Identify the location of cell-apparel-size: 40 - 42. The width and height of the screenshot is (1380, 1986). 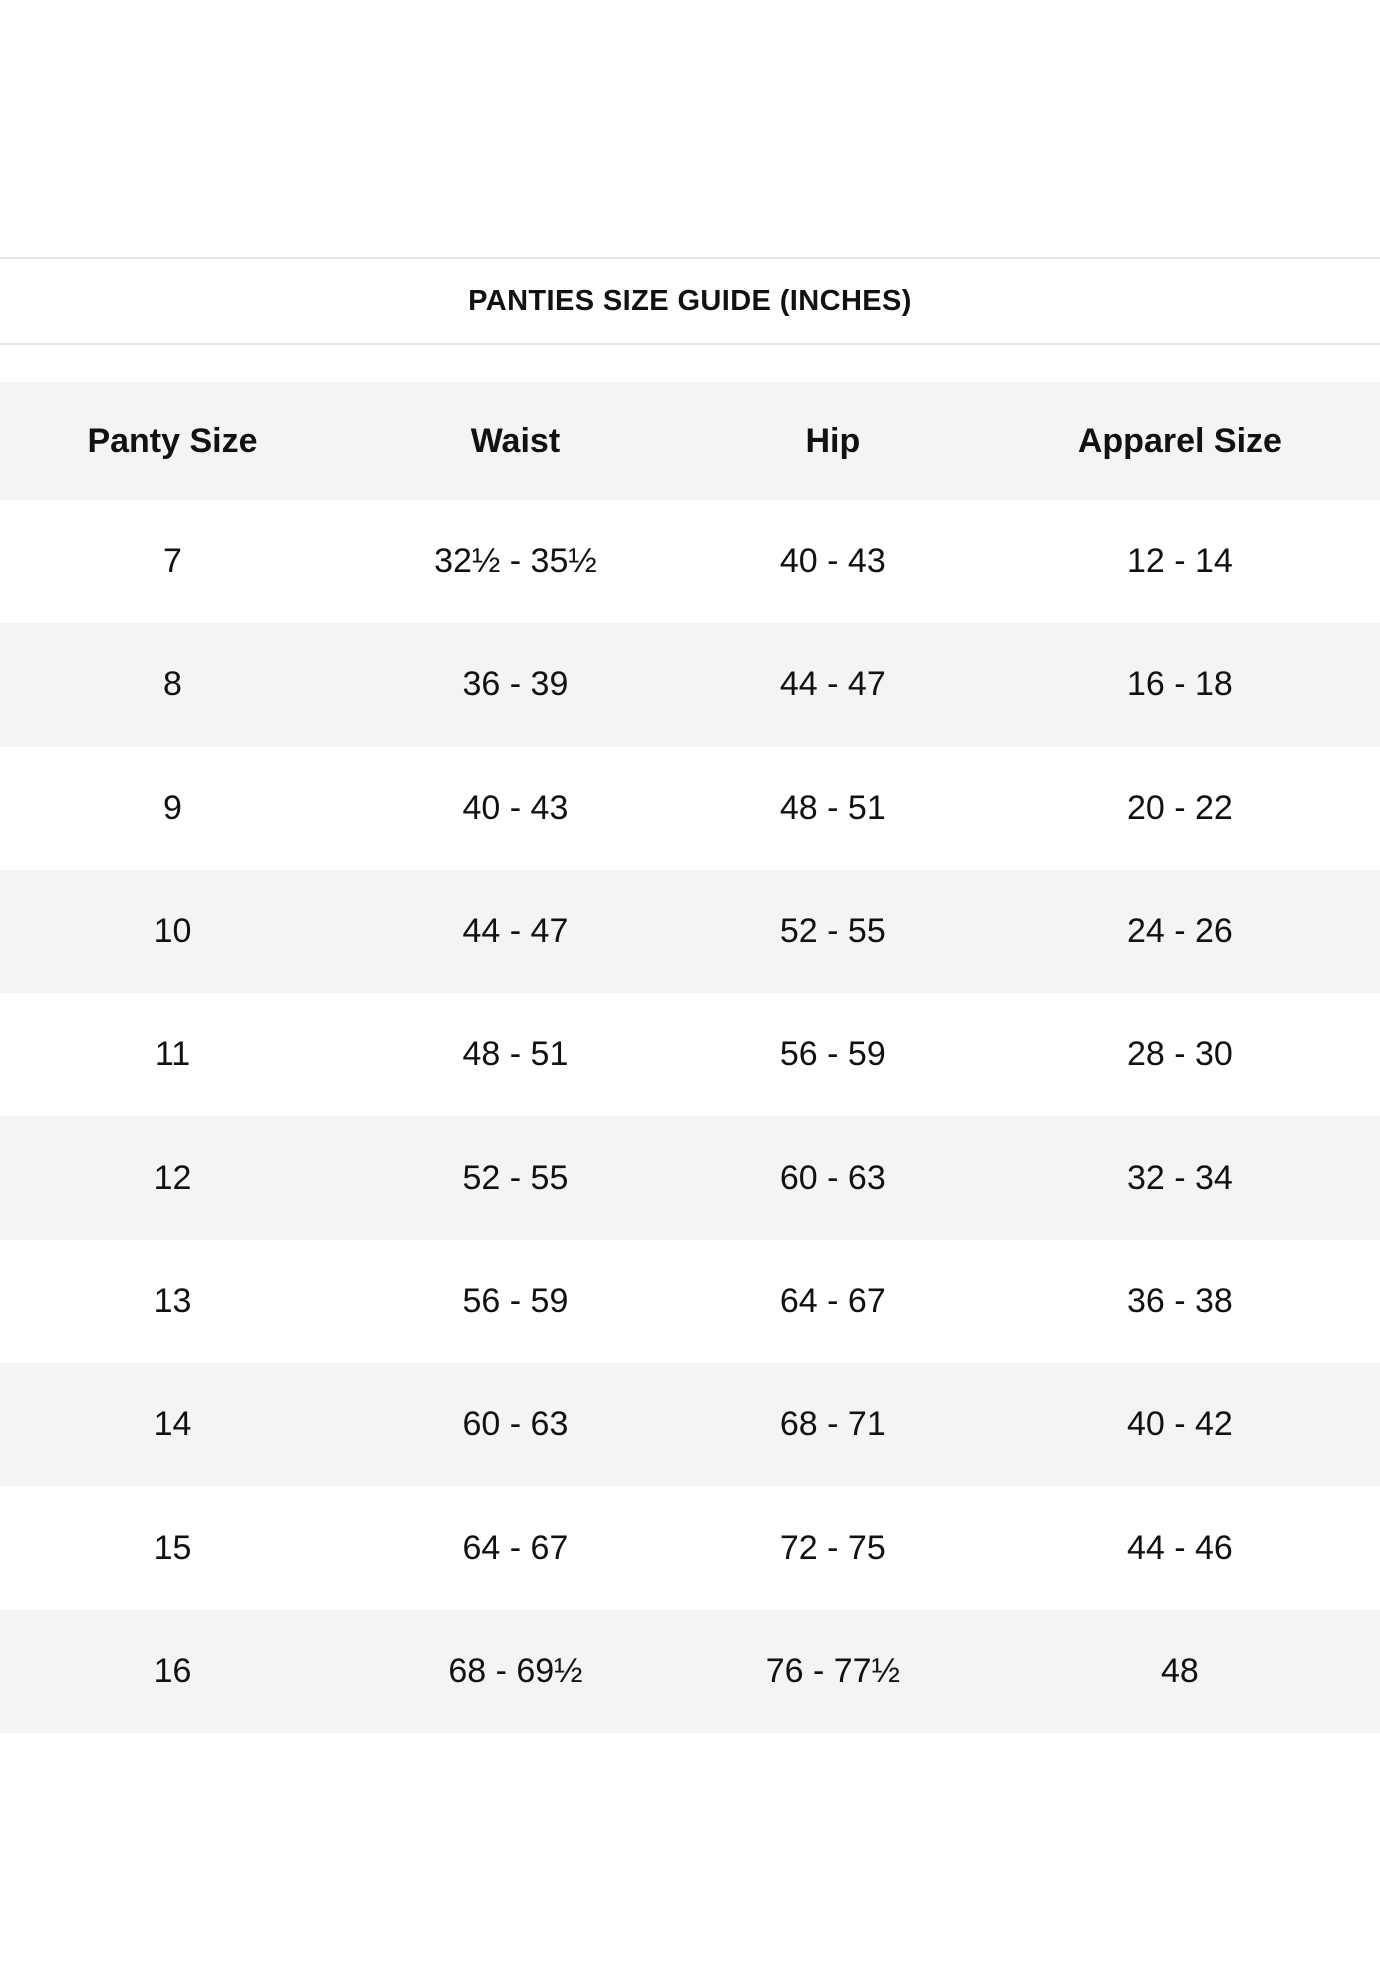
(1179, 1425).